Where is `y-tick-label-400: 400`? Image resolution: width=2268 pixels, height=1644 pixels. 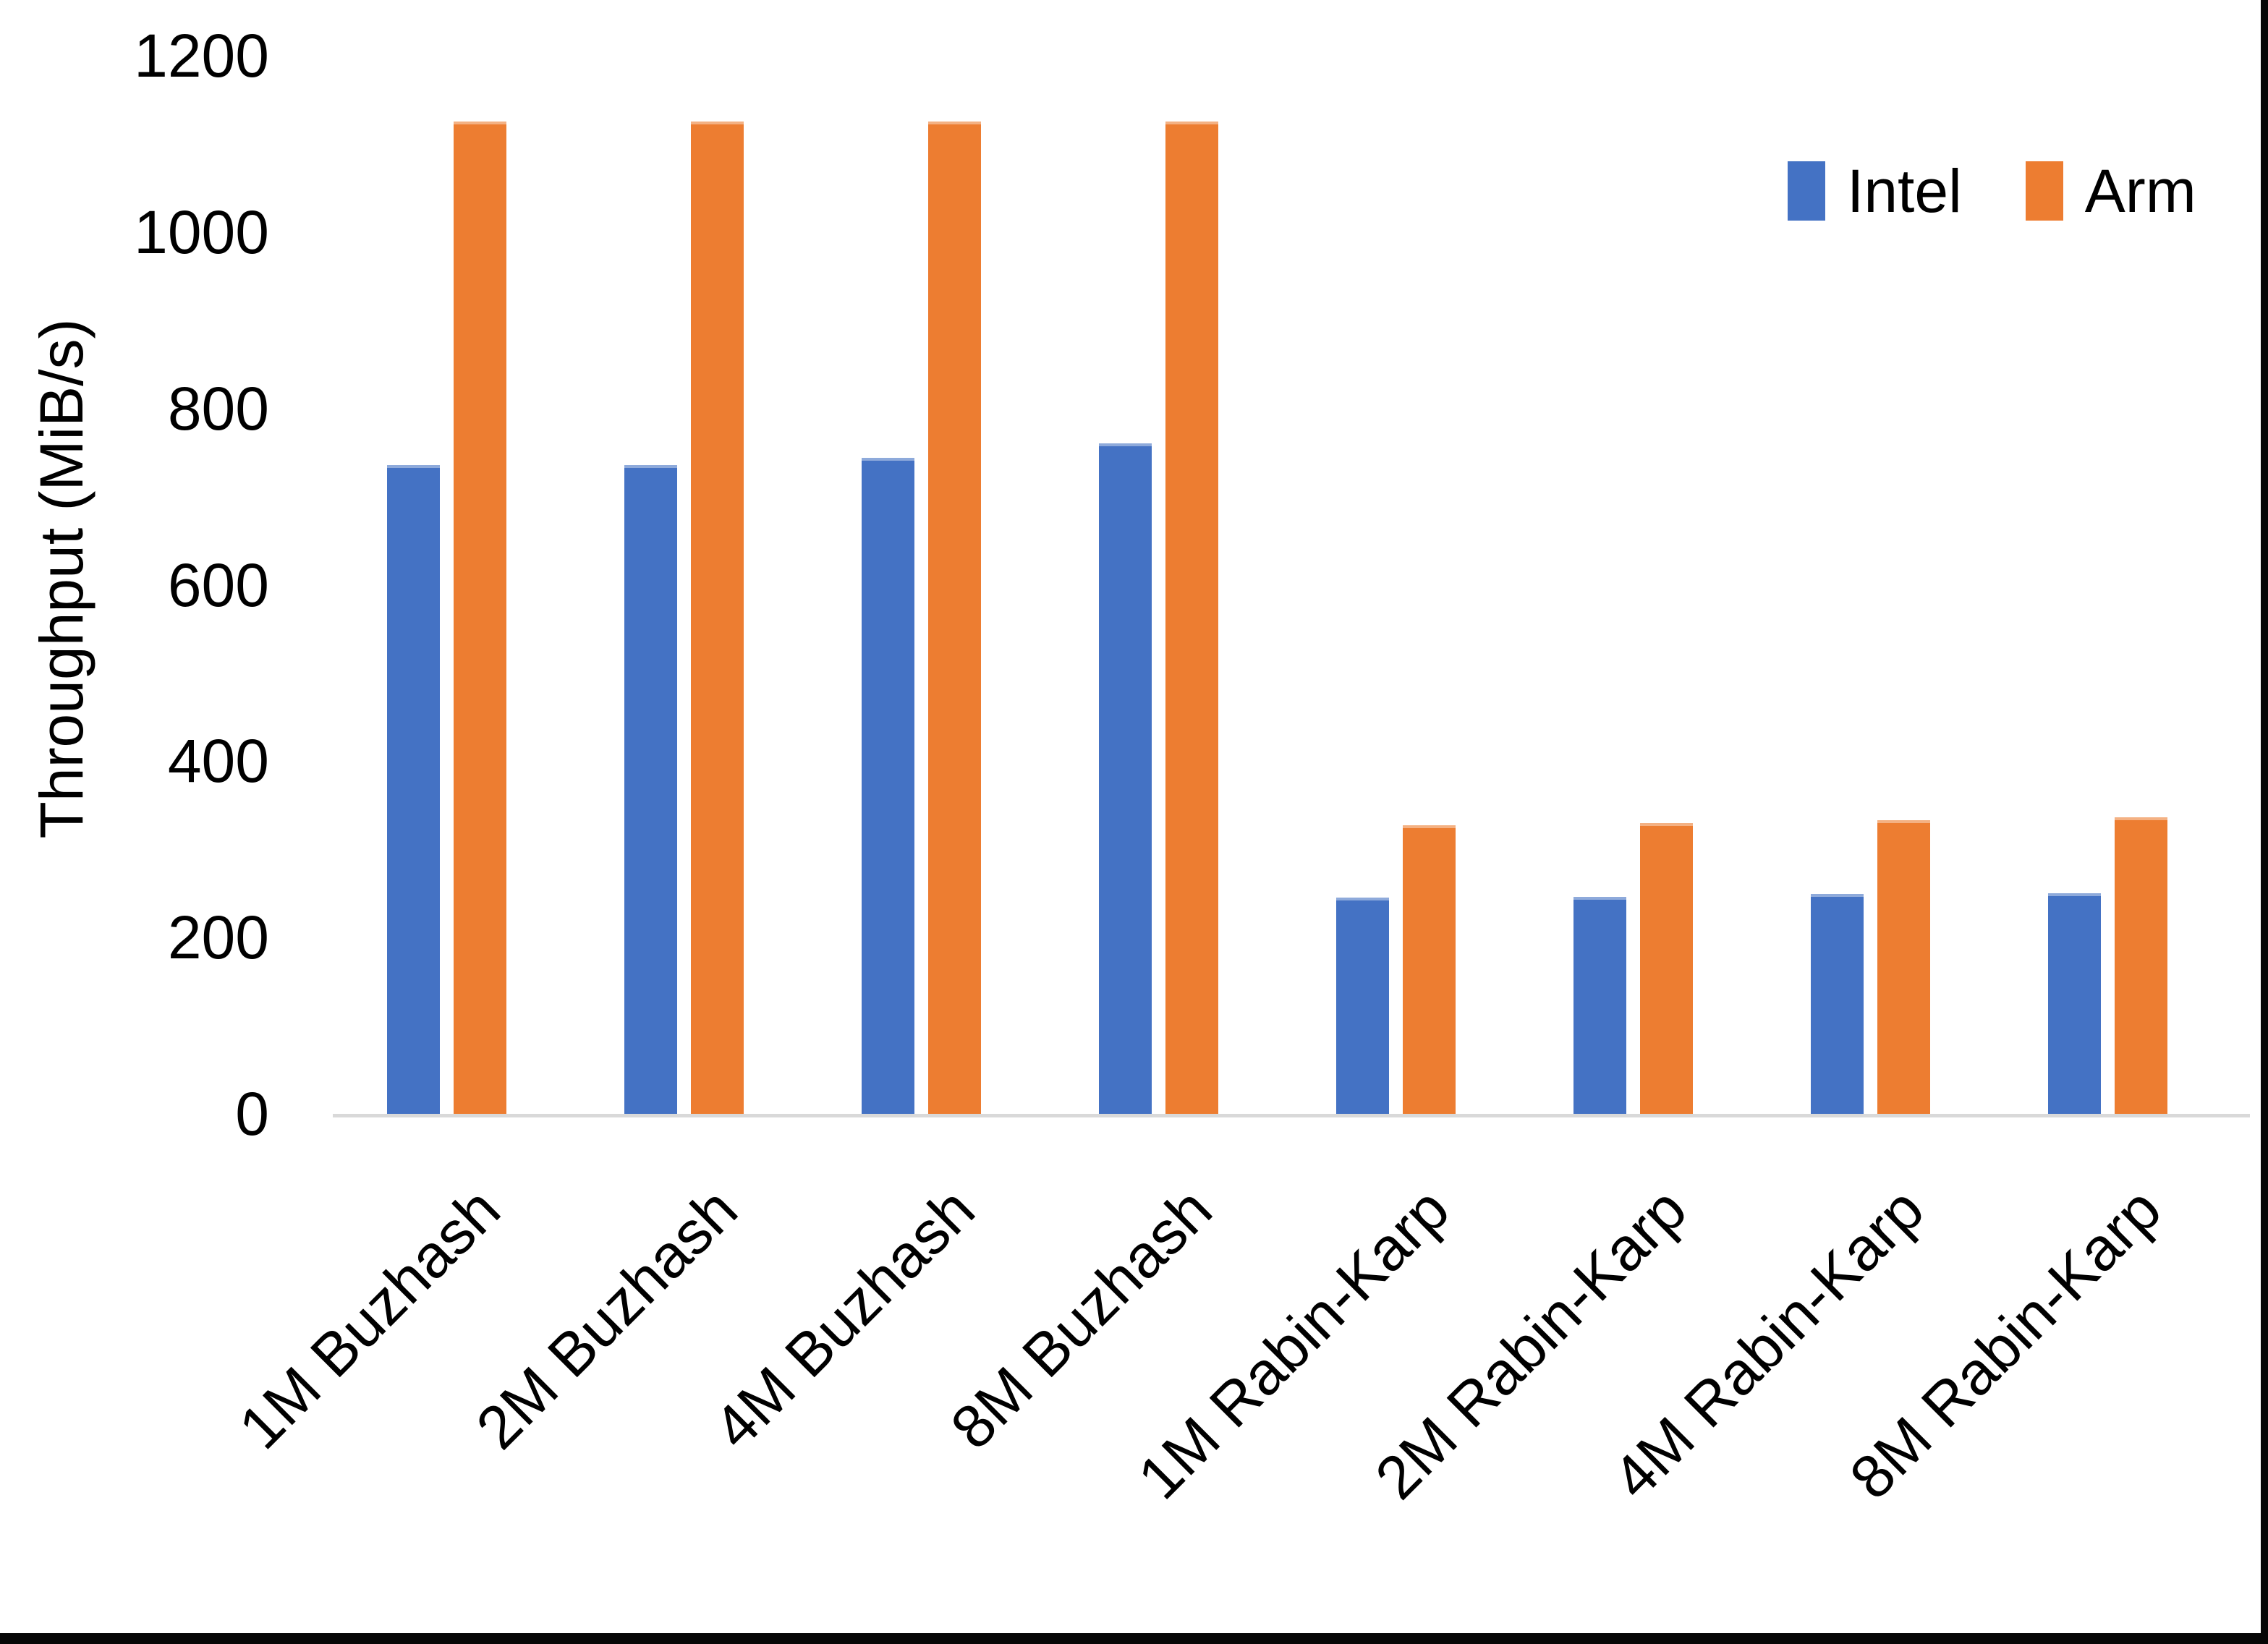 y-tick-label-400: 400 is located at coordinates (218, 761).